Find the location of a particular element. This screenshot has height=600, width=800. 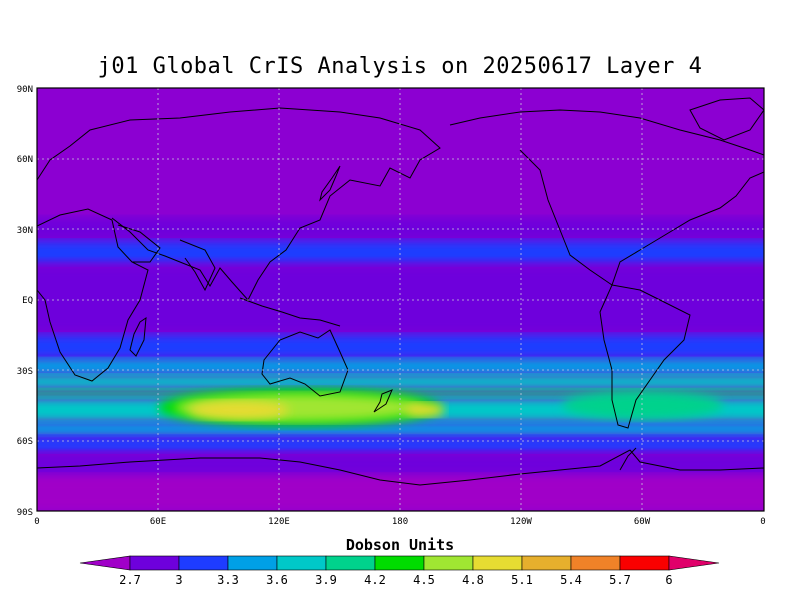

coast-antarctic-peninsula is located at coordinates (628, 459).